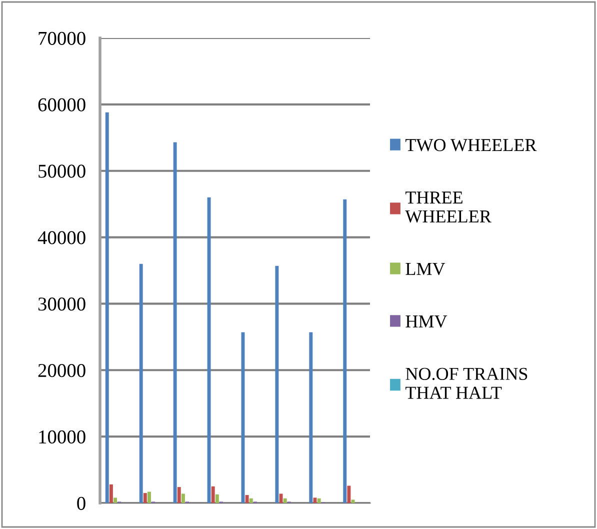 The image size is (597, 529). Describe the element at coordinates (427, 322) in the screenshot. I see `legend-label: HMV` at that location.